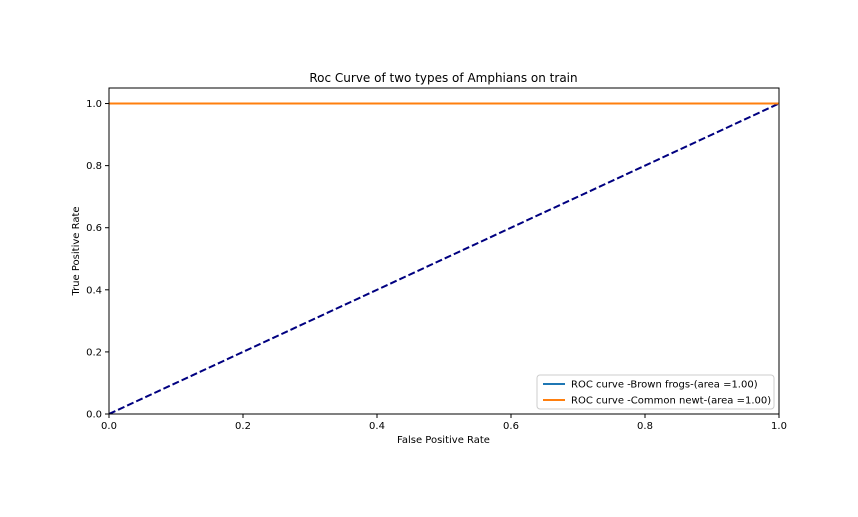  Describe the element at coordinates (94, 415) in the screenshot. I see `y-tick-label: 0.0` at that location.